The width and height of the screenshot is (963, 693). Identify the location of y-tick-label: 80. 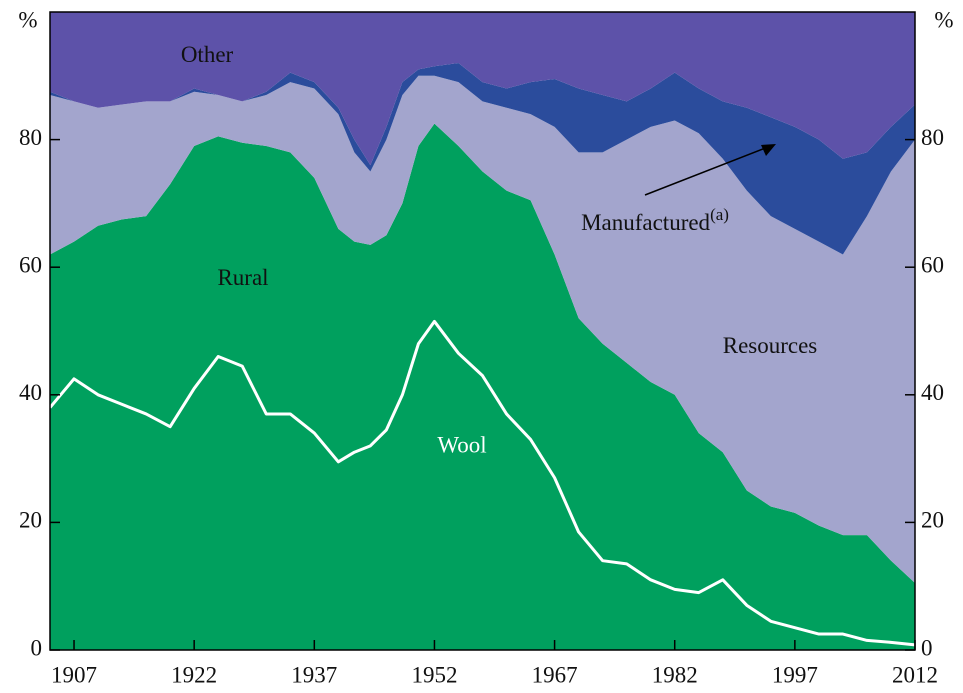
(30, 137).